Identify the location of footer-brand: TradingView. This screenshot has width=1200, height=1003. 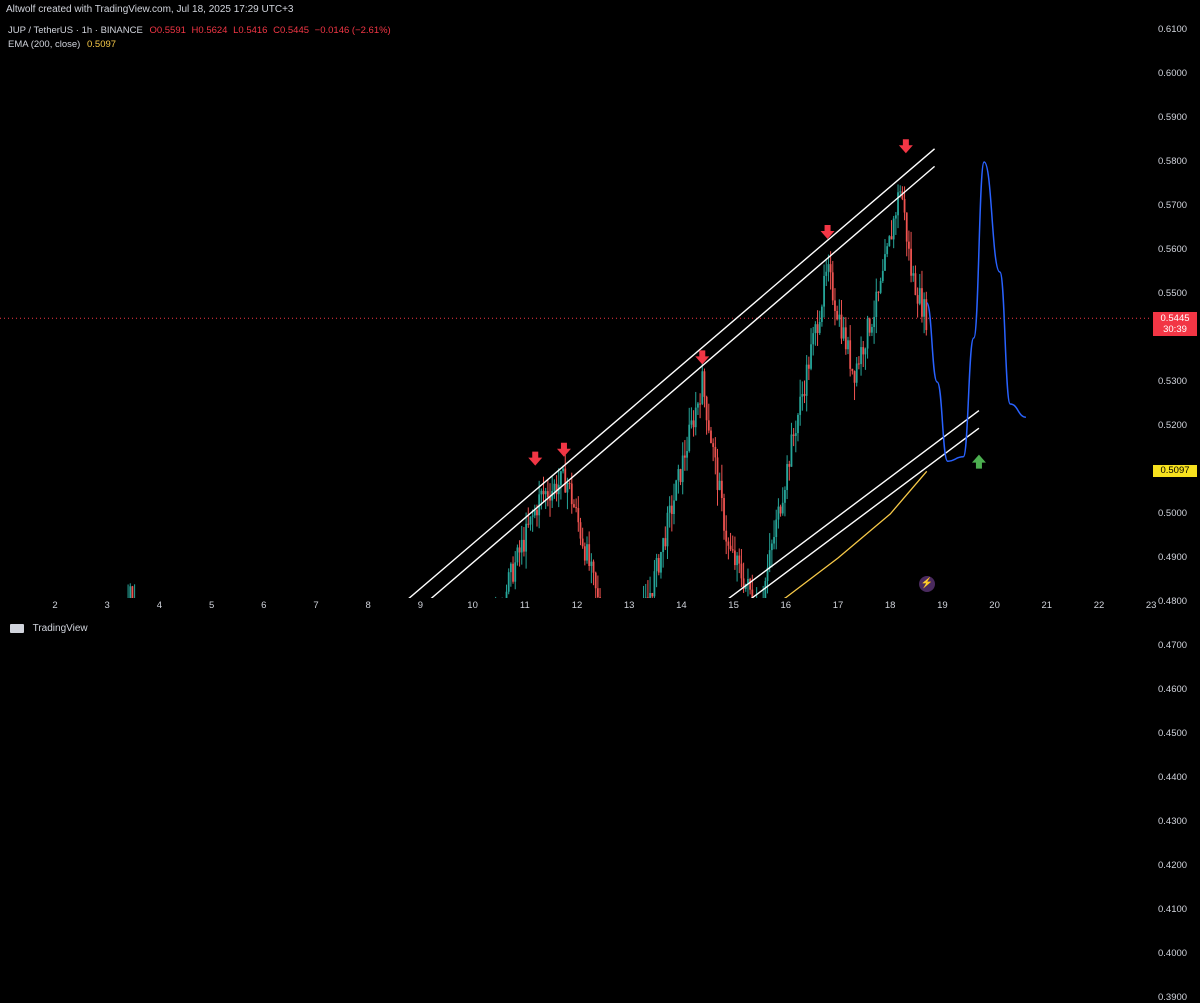
(60, 628).